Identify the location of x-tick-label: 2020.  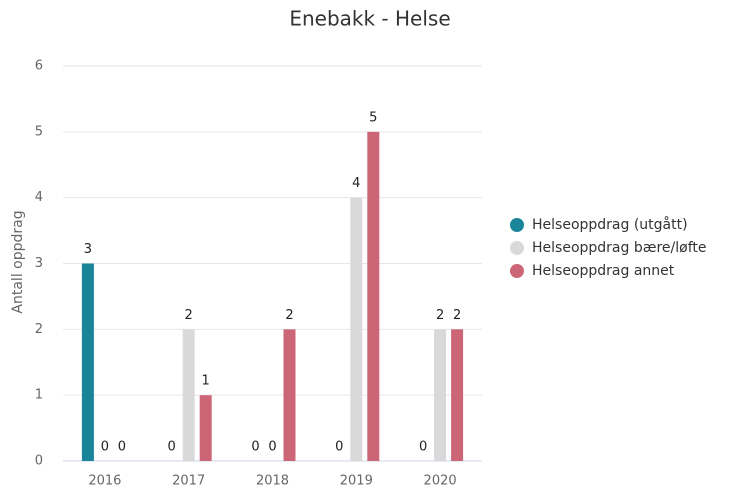
(440, 481).